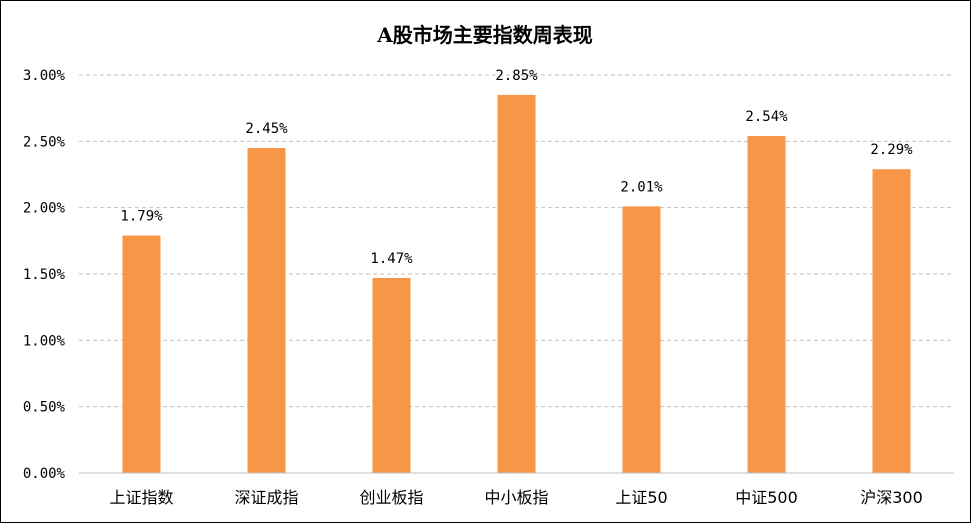  Describe the element at coordinates (44, 341) in the screenshot. I see `y-tick-label: 1.00%` at that location.